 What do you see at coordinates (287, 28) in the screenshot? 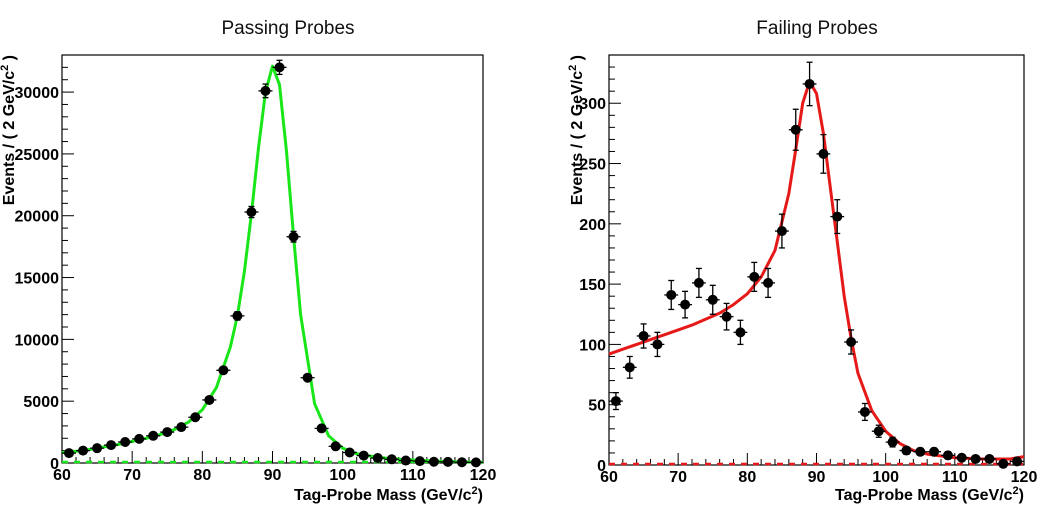
I see `chart-title: Passing Probes` at bounding box center [287, 28].